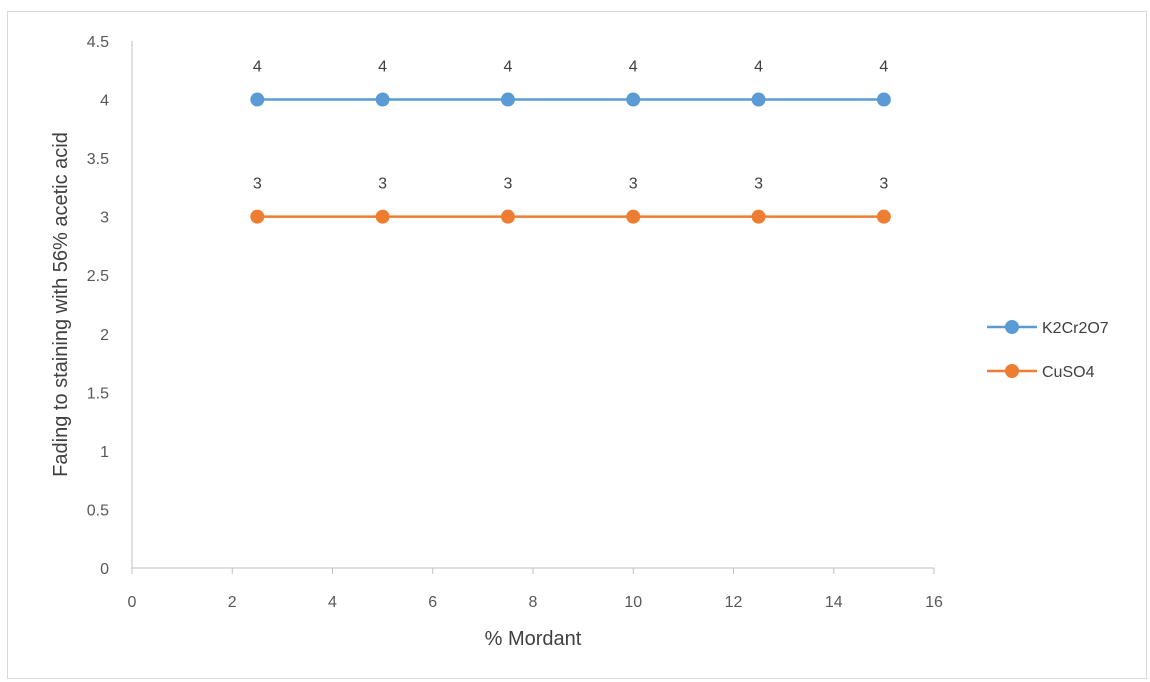 The width and height of the screenshot is (1150, 682). Describe the element at coordinates (570, 158) in the screenshot. I see `series-layer` at that location.